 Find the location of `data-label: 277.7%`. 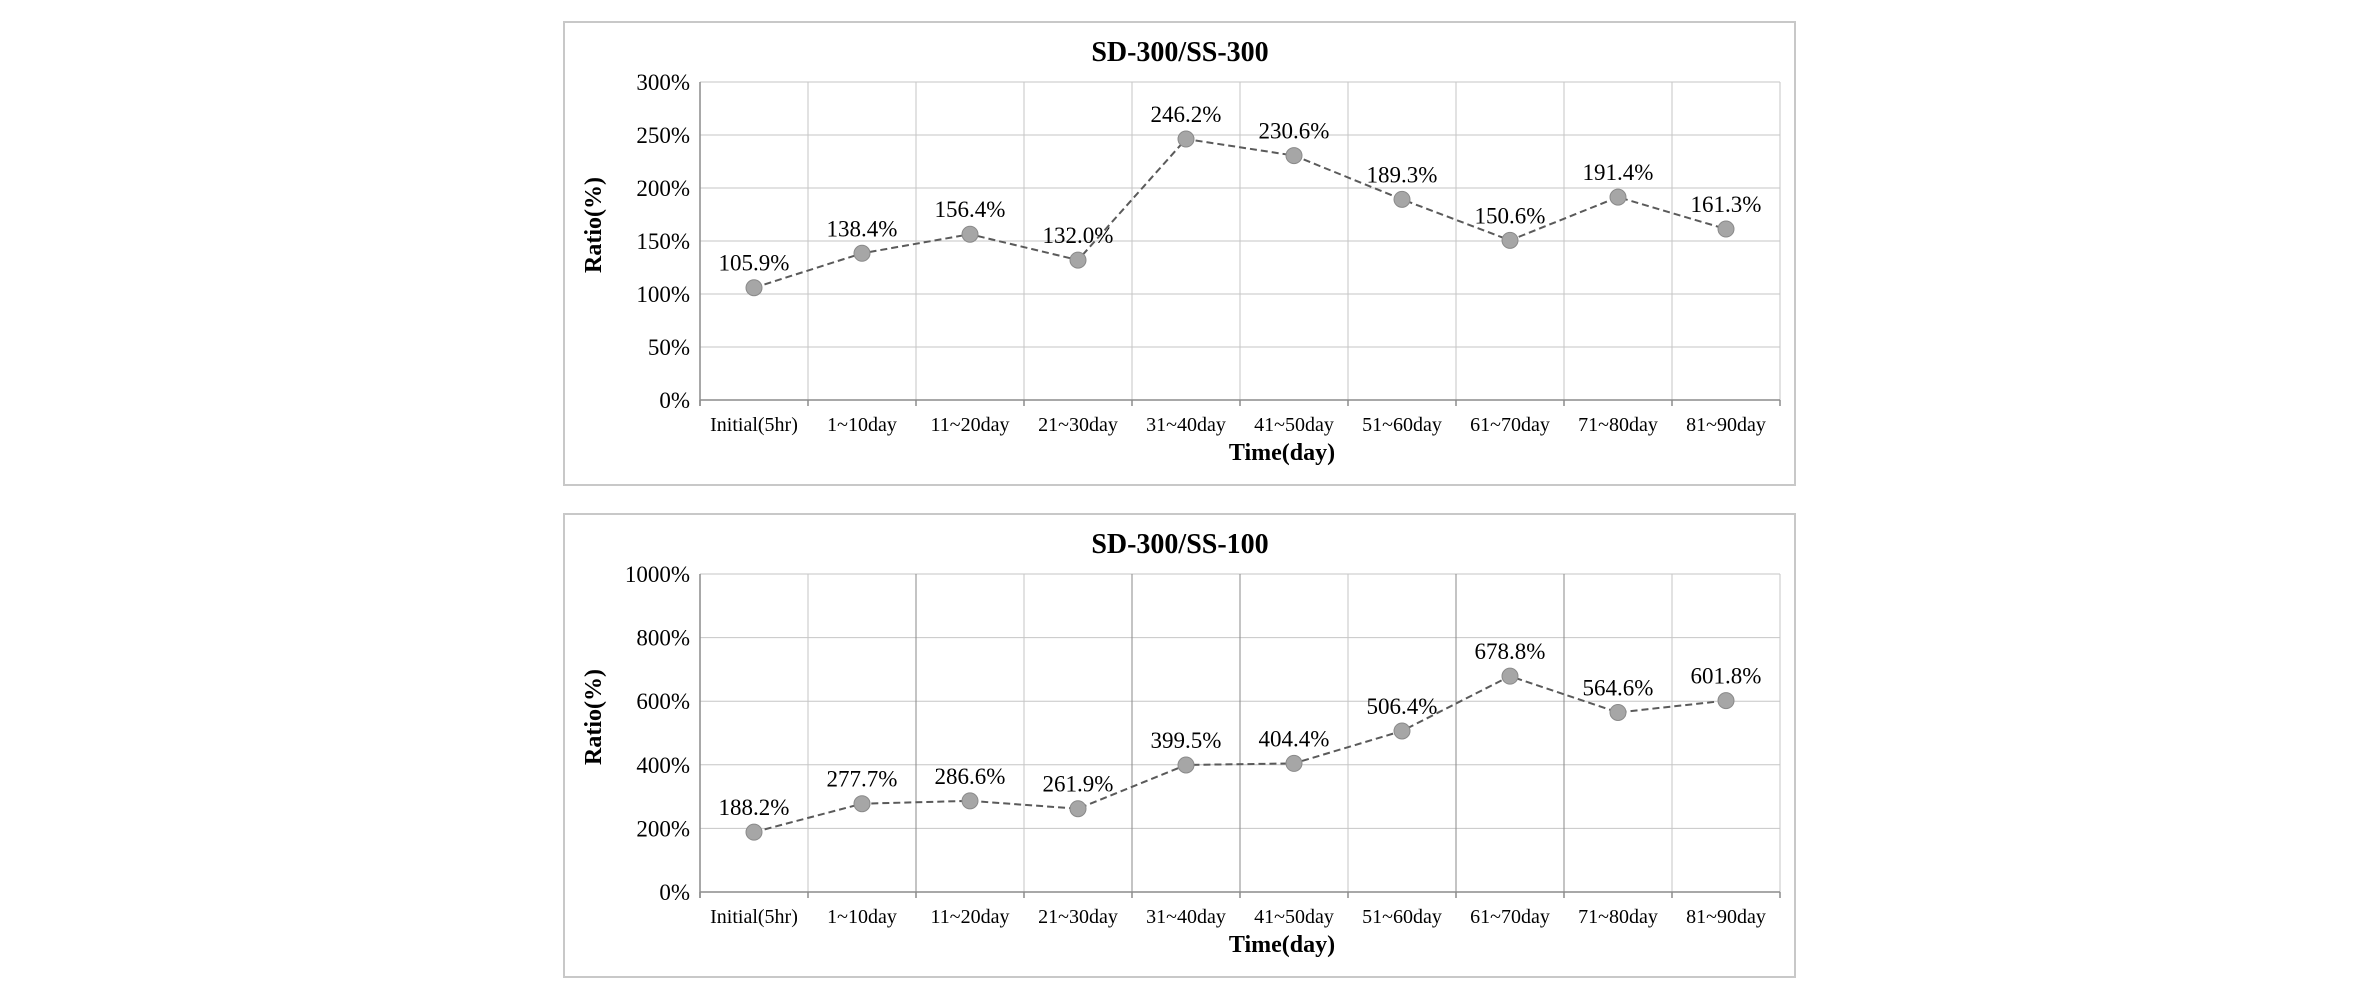

data-label: 277.7% is located at coordinates (862, 779).